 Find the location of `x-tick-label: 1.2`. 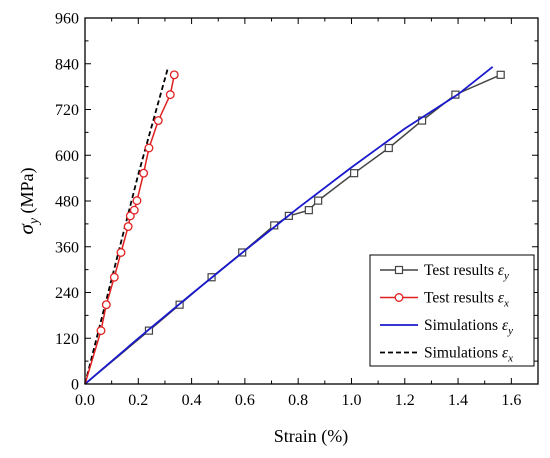

x-tick-label: 1.2 is located at coordinates (405, 400).